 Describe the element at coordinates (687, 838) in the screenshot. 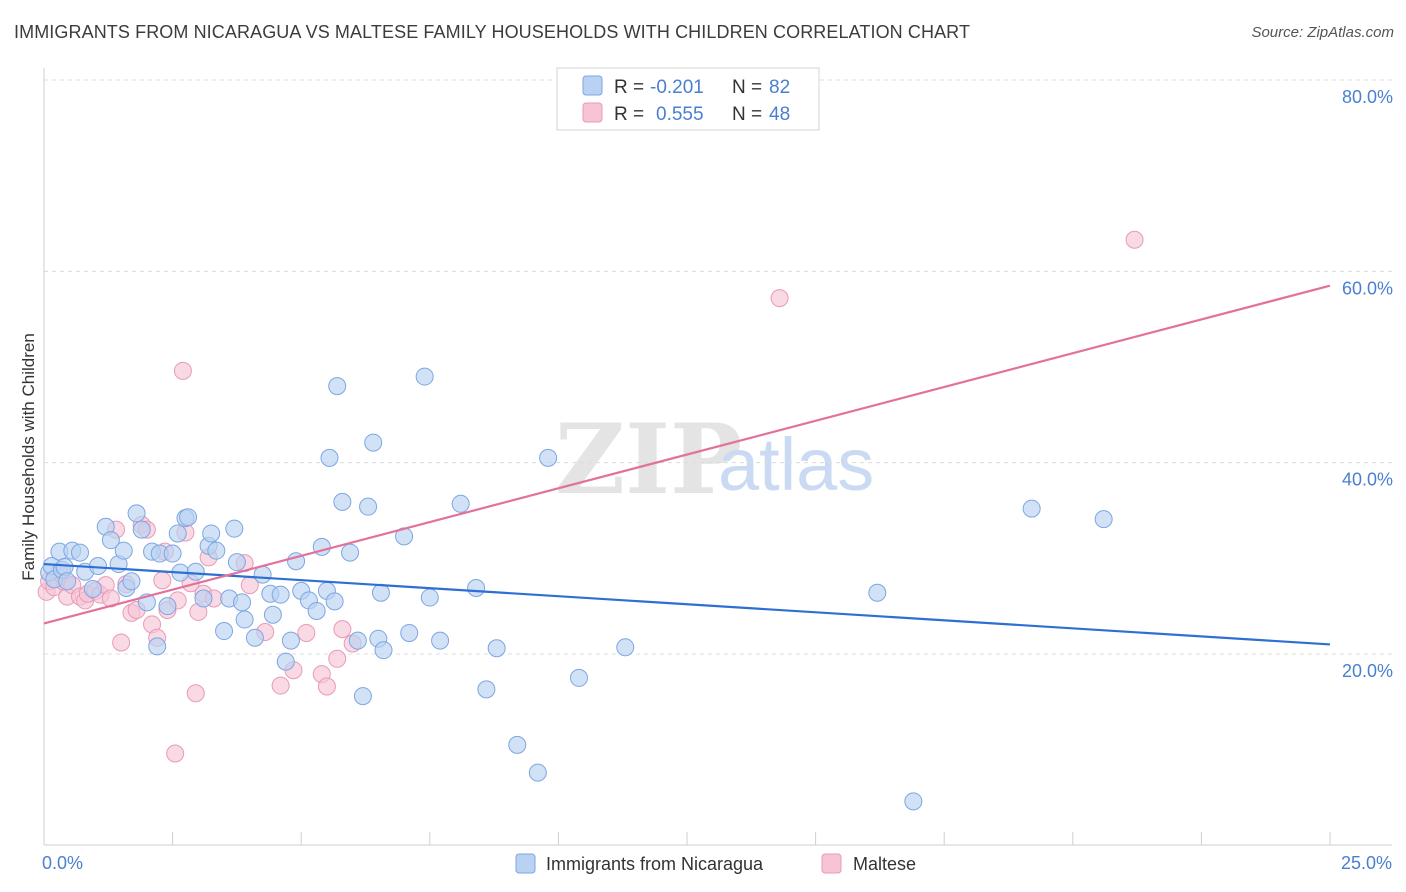

I see `x-tick-marks` at that location.